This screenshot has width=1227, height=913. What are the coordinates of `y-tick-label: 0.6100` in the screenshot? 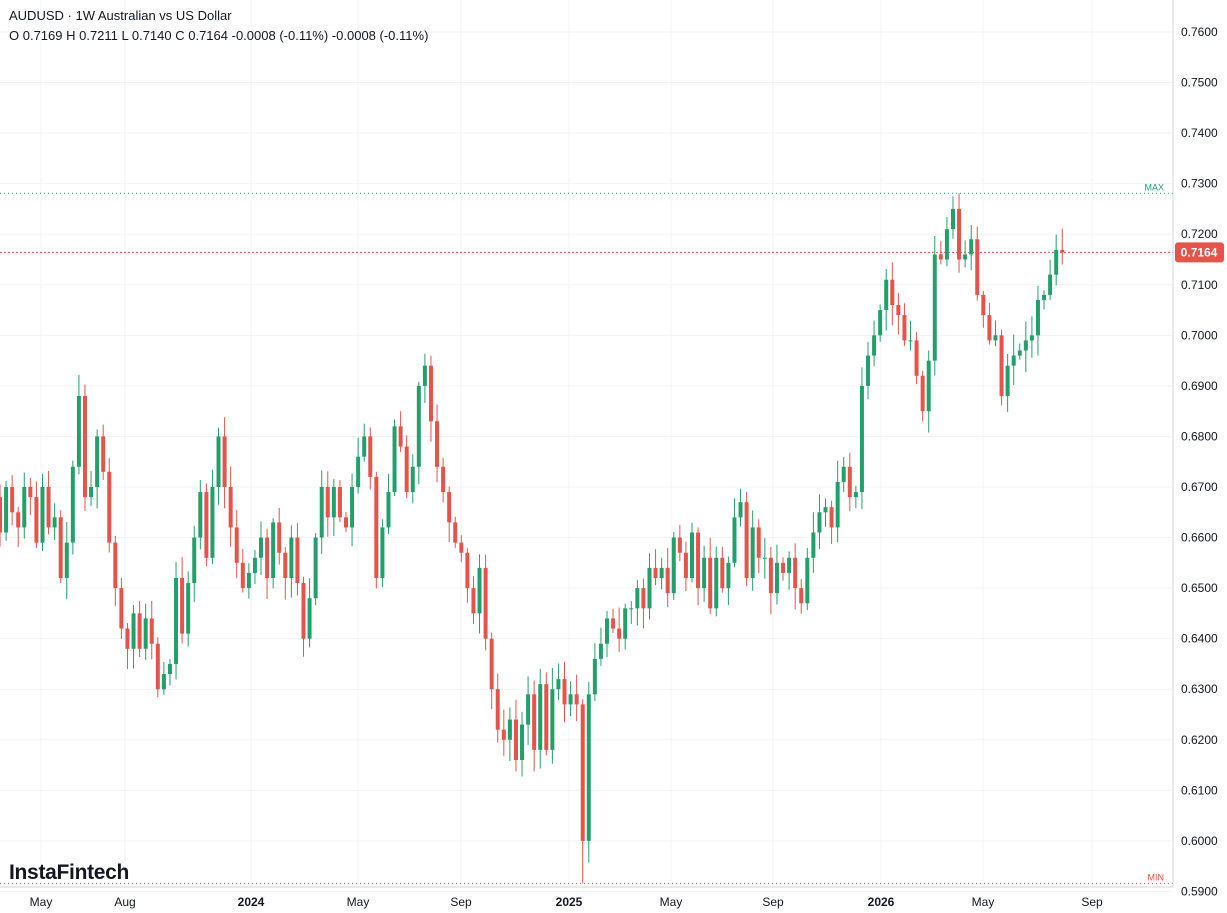 It's located at (1199, 790).